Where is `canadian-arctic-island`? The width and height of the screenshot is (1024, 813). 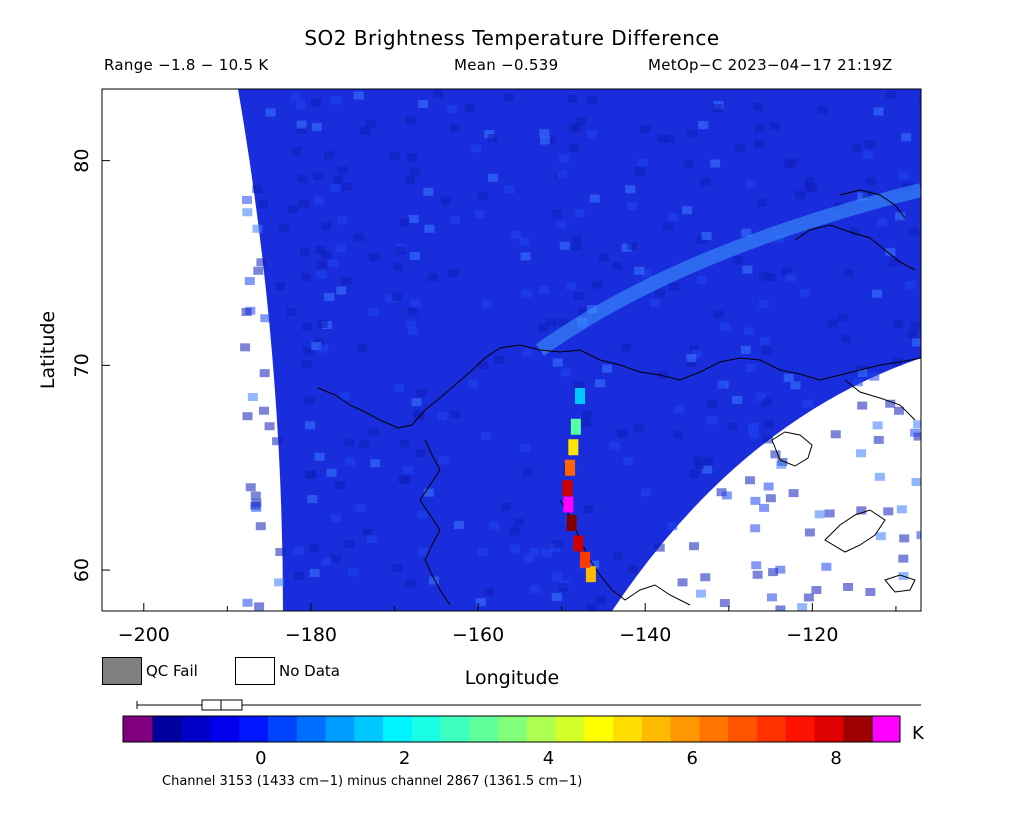 canadian-arctic-island is located at coordinates (872, 204).